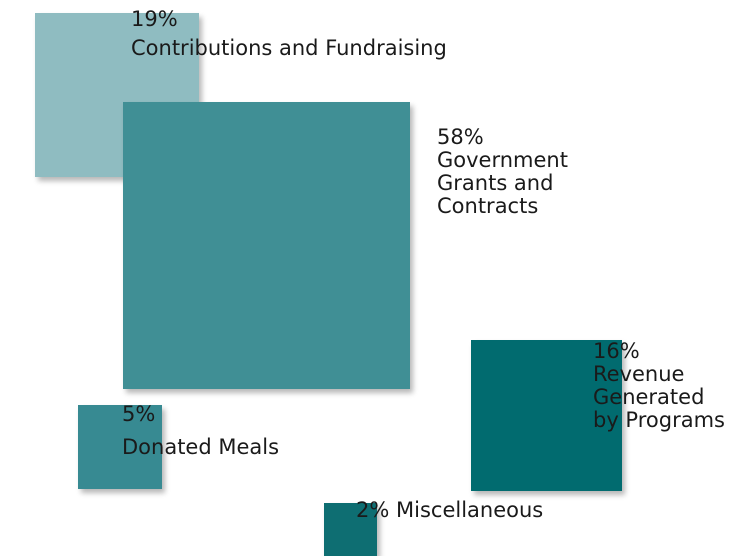 The image size is (739, 556). What do you see at coordinates (659, 420) in the screenshot?
I see `label-programs-line3: by Programs` at bounding box center [659, 420].